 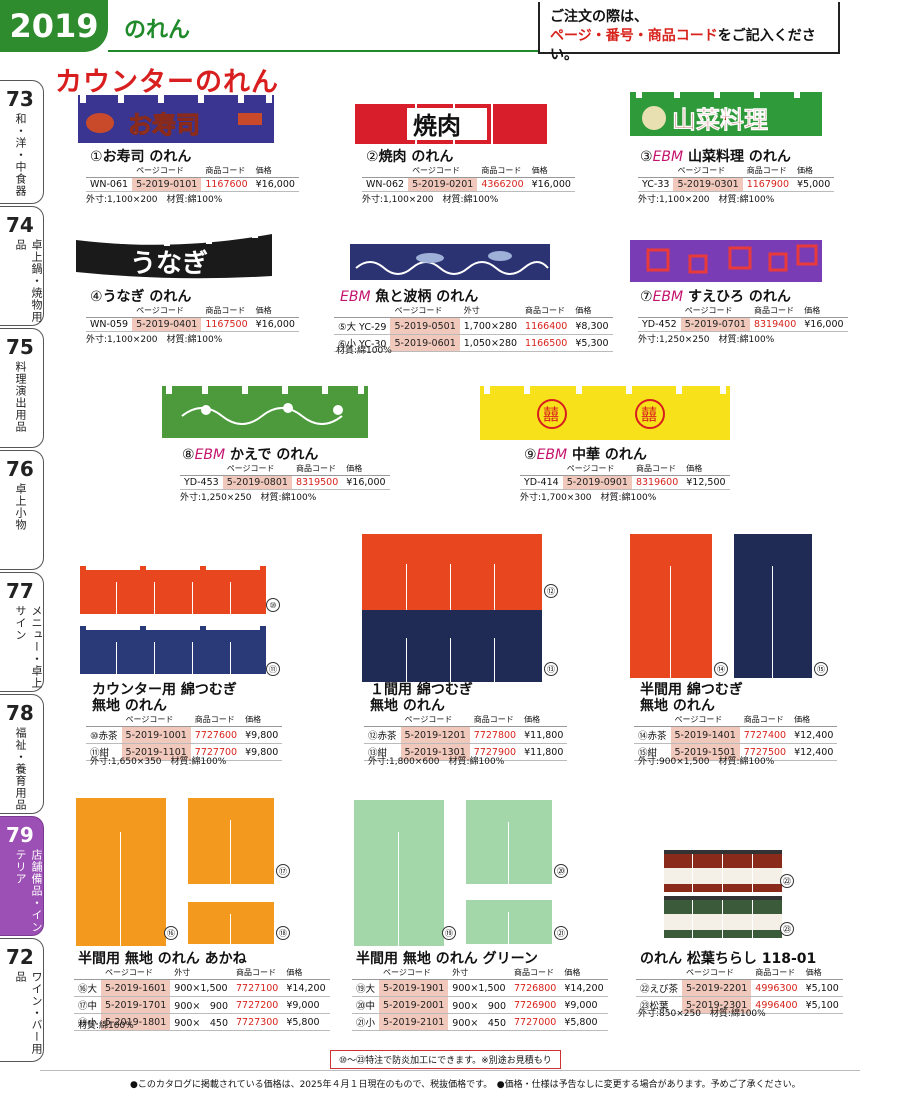 I want to click on number-badge: ⑫, so click(x=551, y=591).